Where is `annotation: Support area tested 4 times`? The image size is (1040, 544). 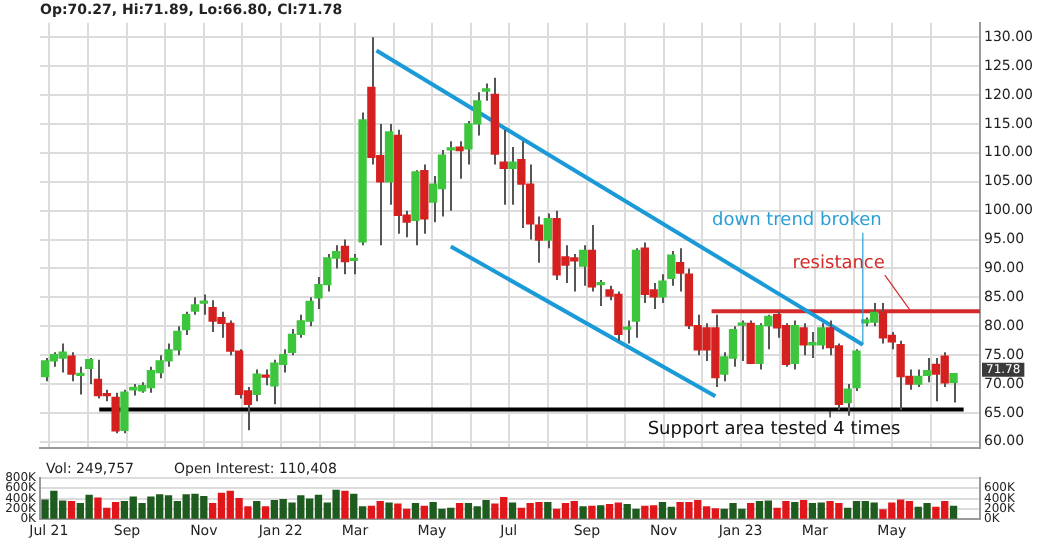
annotation: Support area tested 4 times is located at coordinates (774, 430).